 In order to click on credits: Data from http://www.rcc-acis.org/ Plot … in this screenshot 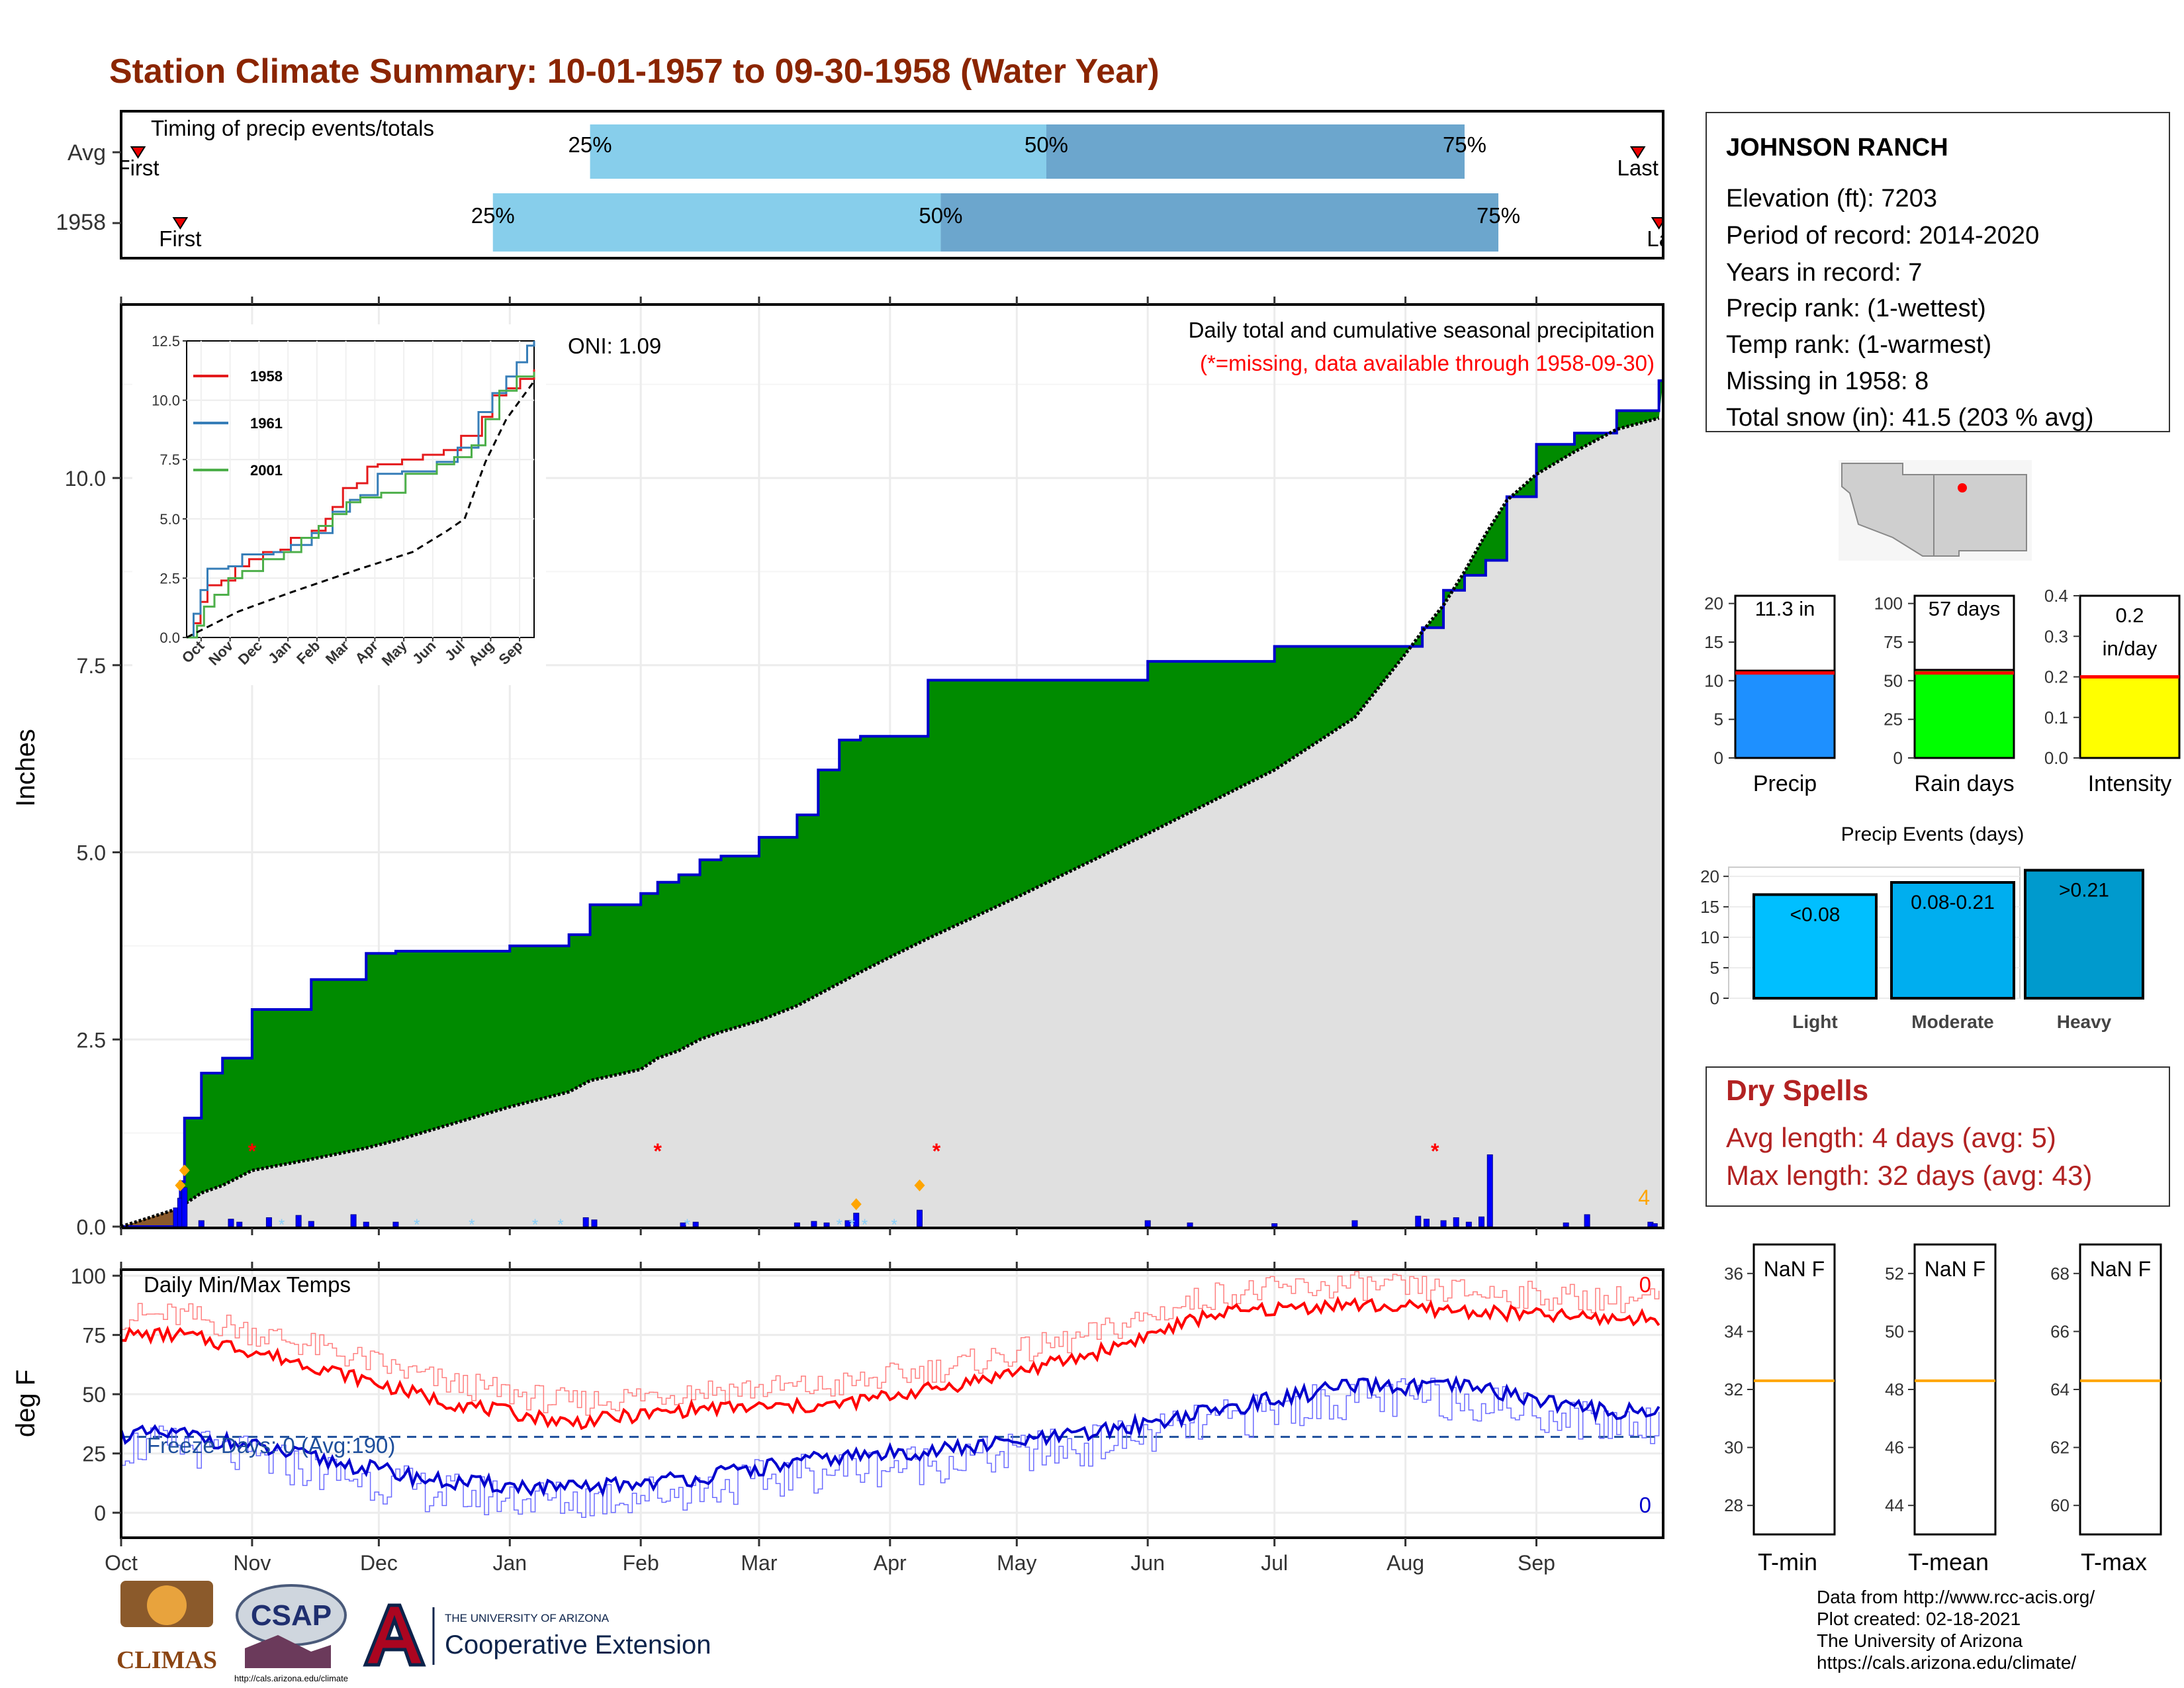, I will do `click(1956, 1630)`.